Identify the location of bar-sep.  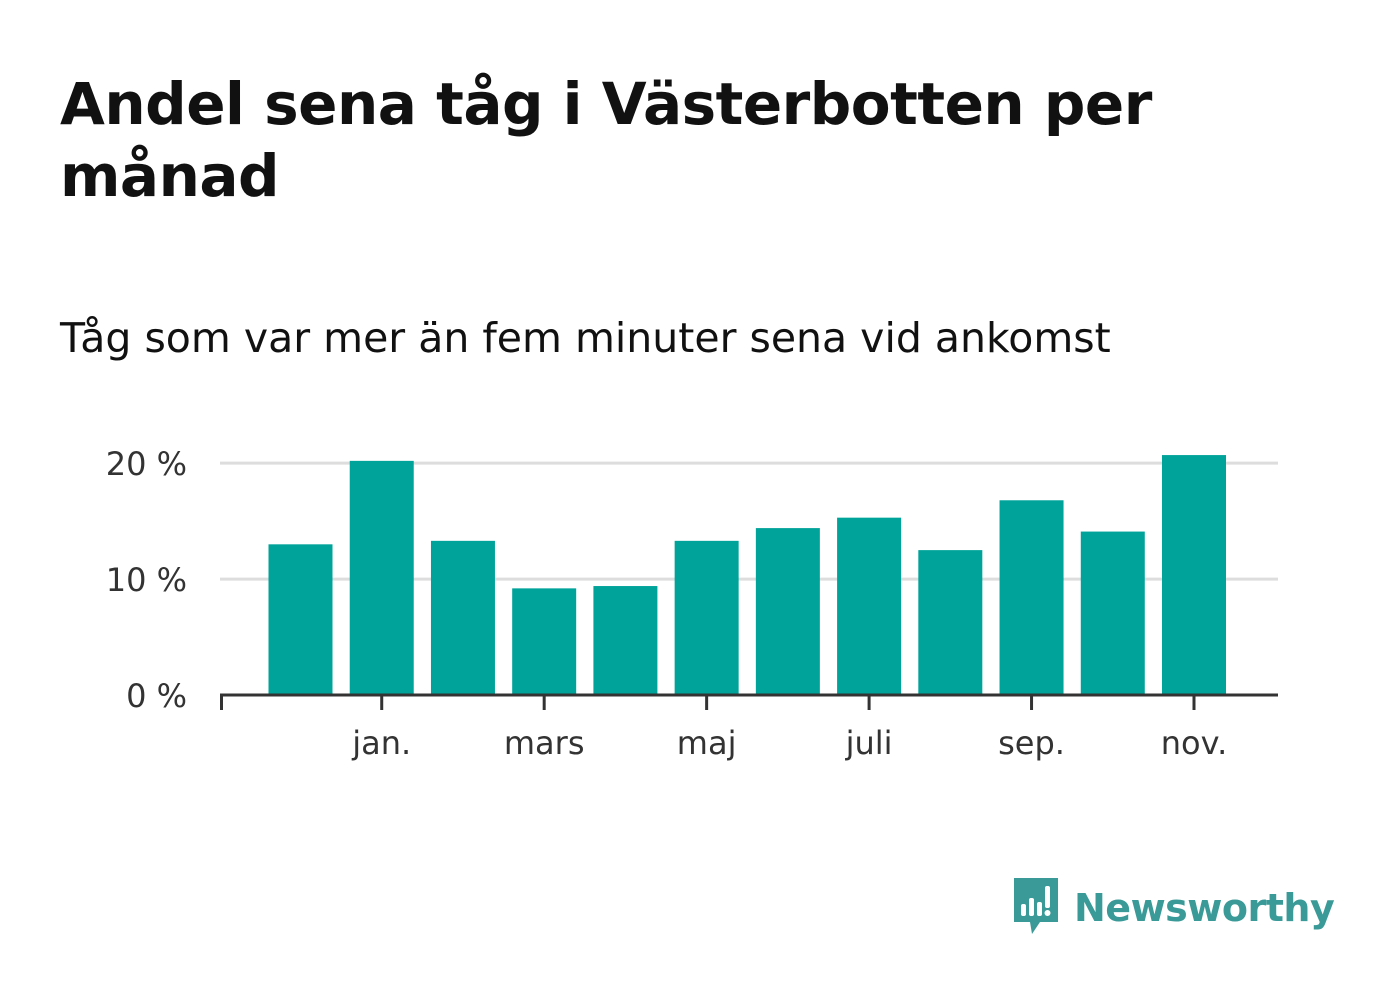
(1031, 597).